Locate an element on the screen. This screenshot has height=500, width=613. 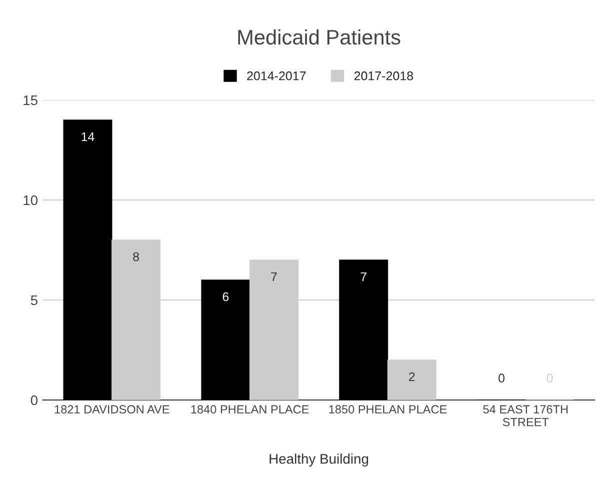
x-tick-label: 1850 PHELAN PLACE is located at coordinates (388, 409).